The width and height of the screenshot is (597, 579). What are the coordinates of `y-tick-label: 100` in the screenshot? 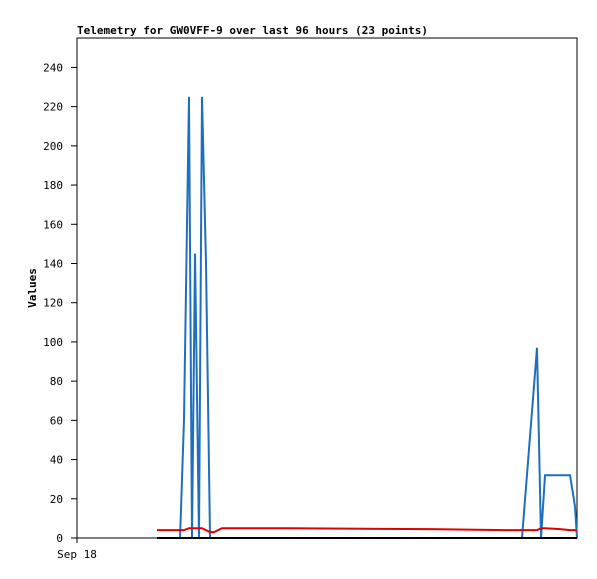 It's located at (53, 342).